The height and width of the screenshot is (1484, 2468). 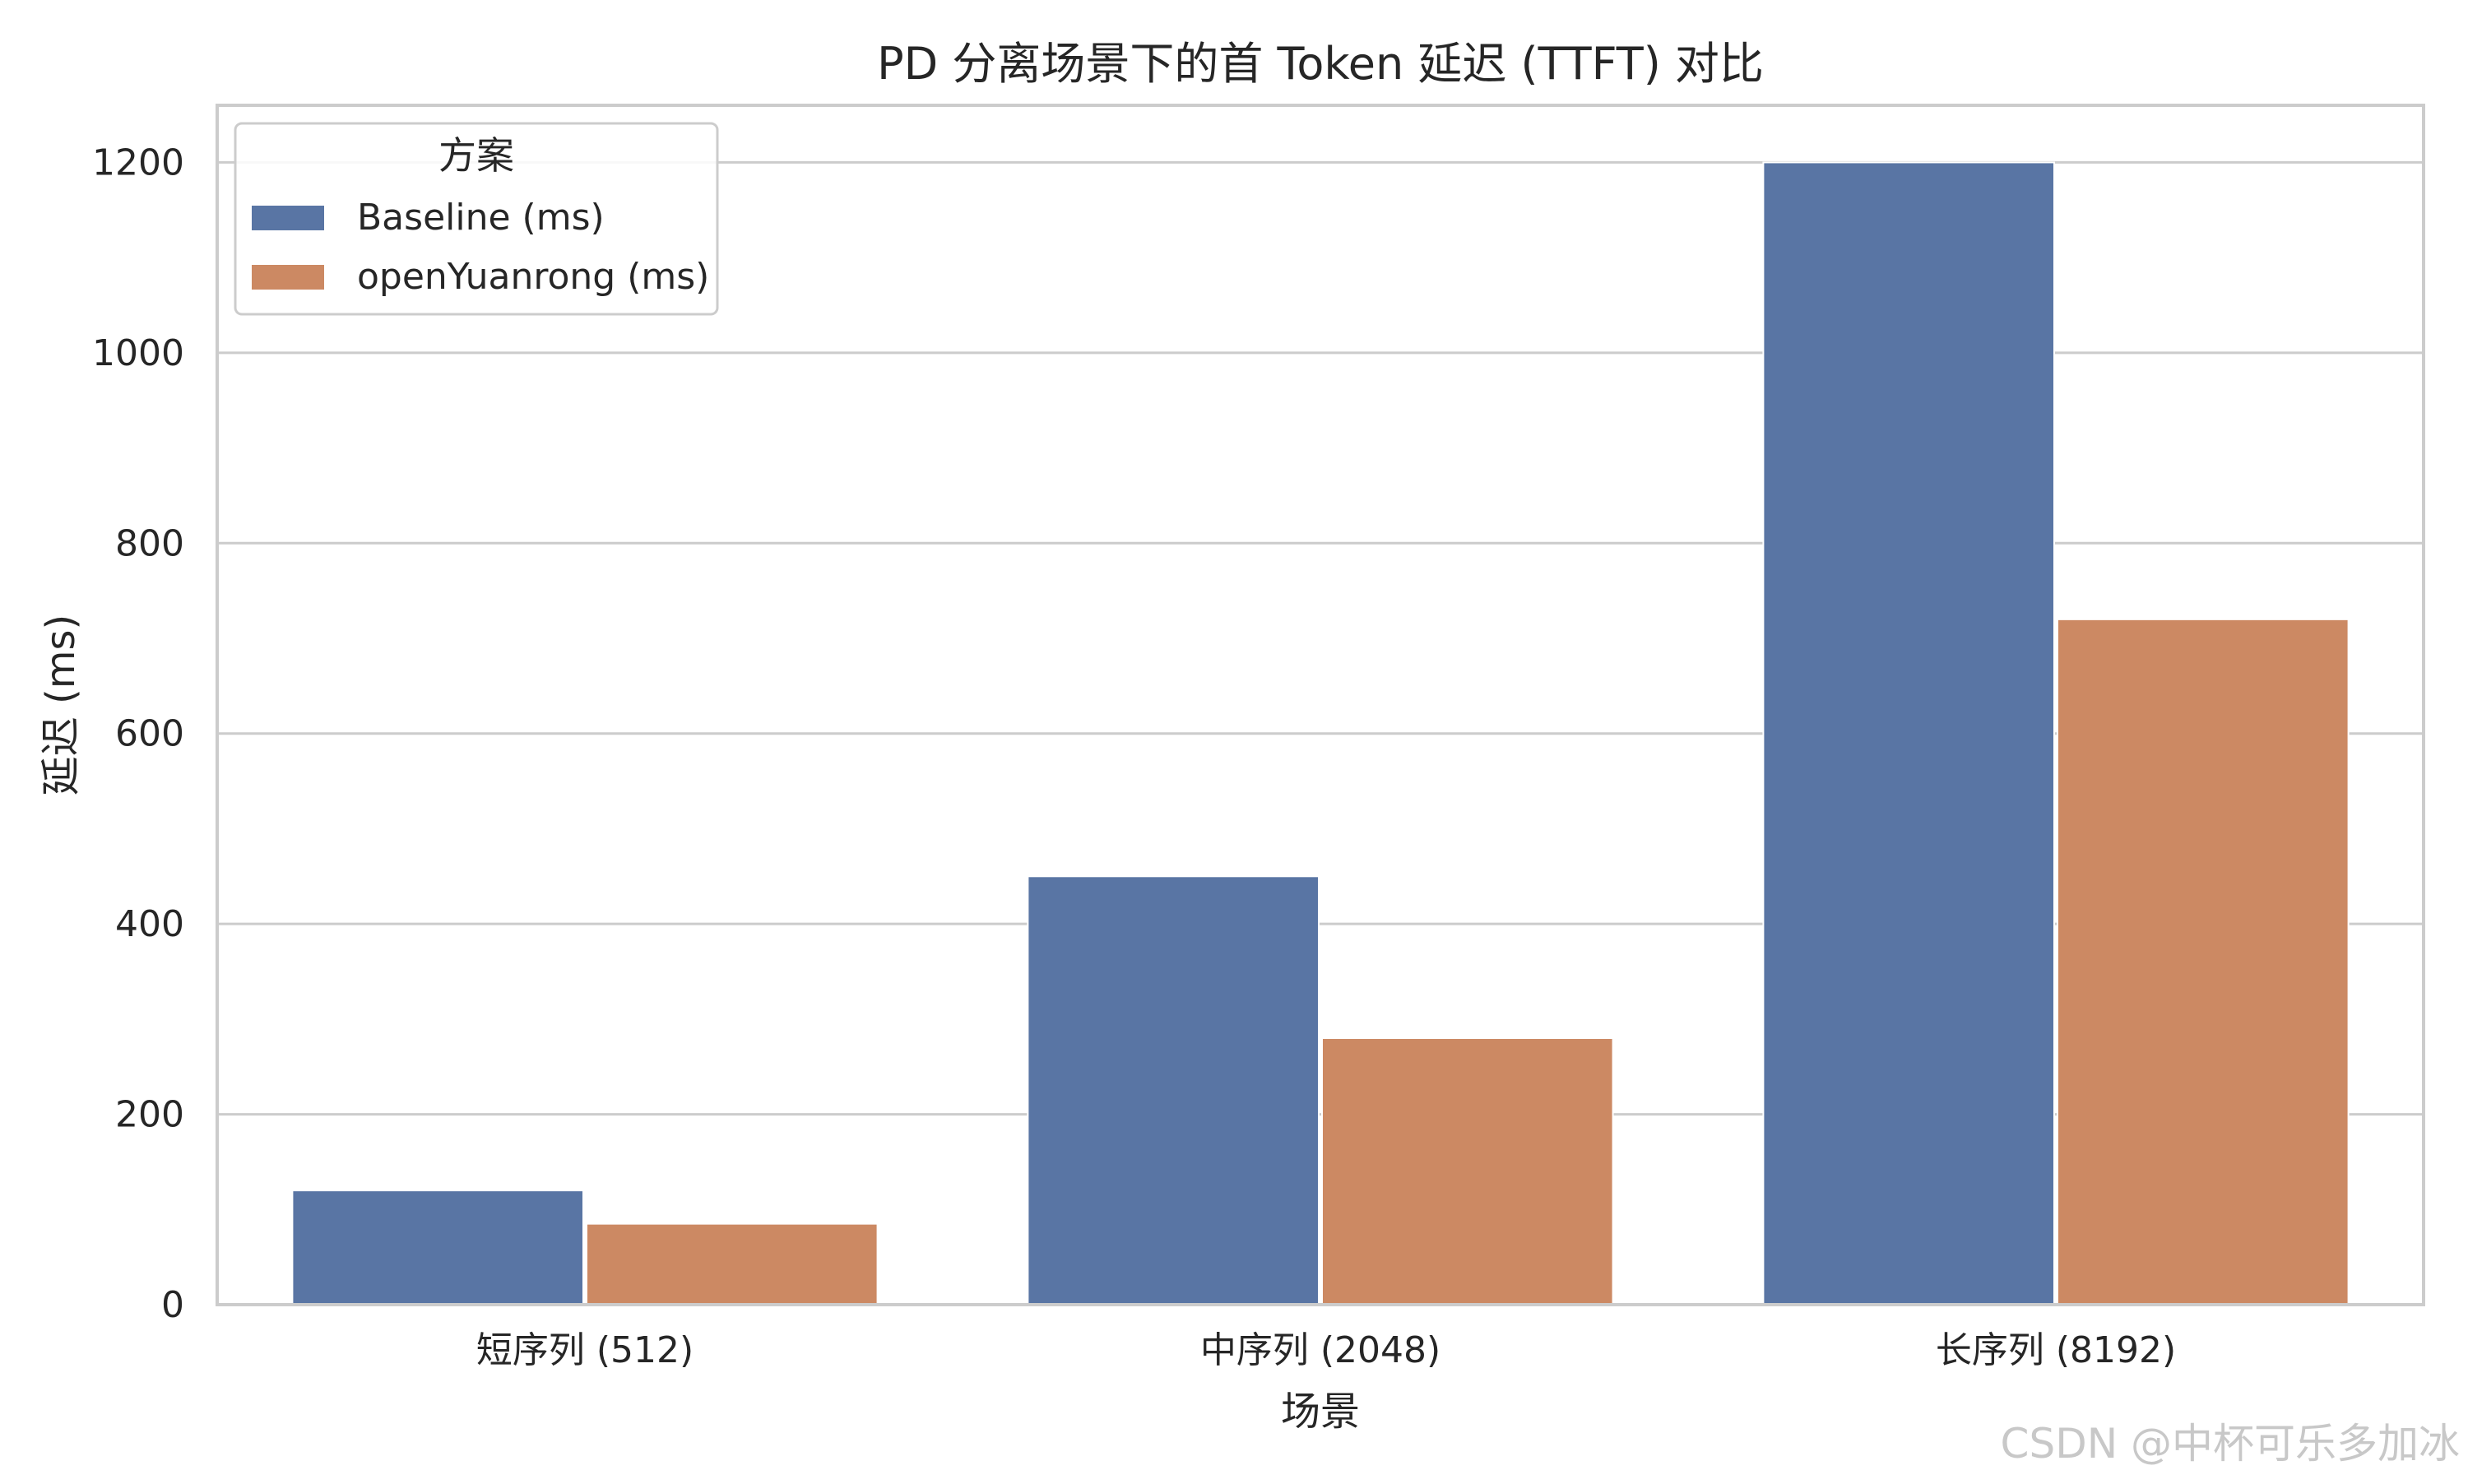 What do you see at coordinates (149, 1115) in the screenshot?
I see `y-tick-label-200: 200` at bounding box center [149, 1115].